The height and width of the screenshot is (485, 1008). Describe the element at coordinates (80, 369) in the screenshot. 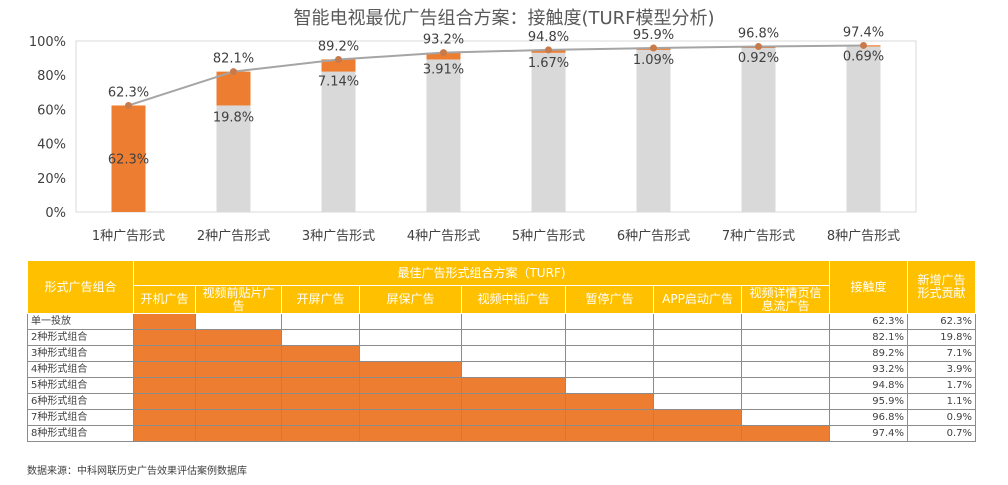

I see `row-label: 4种形式组合` at that location.